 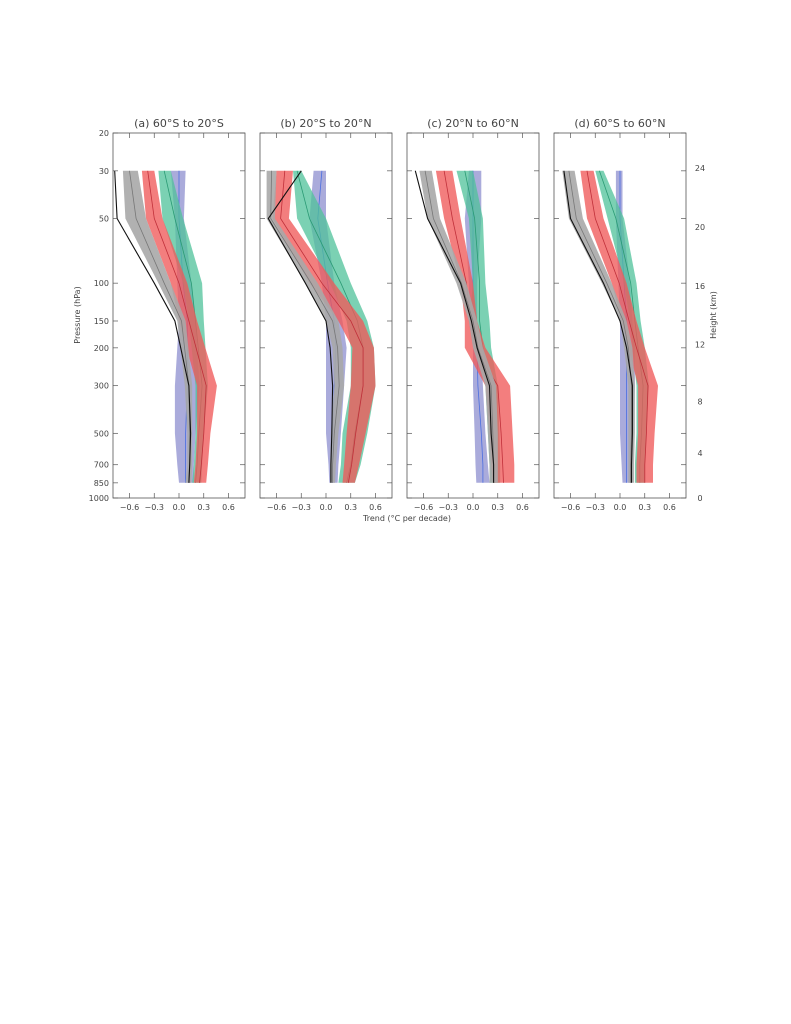 What do you see at coordinates (101, 433) in the screenshot?
I see `y-tick-label: 500` at bounding box center [101, 433].